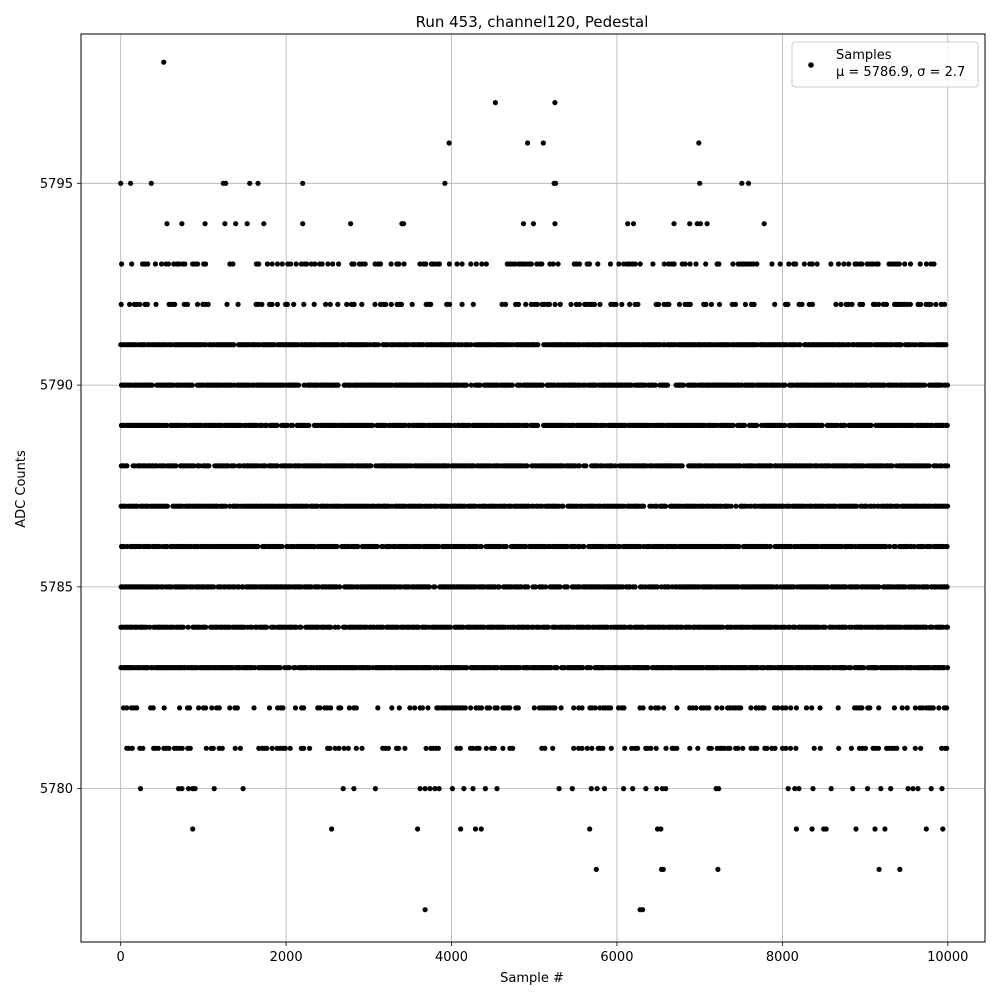 This screenshot has height=1000, width=1000. What do you see at coordinates (782, 957) in the screenshot?
I see `x-tick-label: 8000` at bounding box center [782, 957].